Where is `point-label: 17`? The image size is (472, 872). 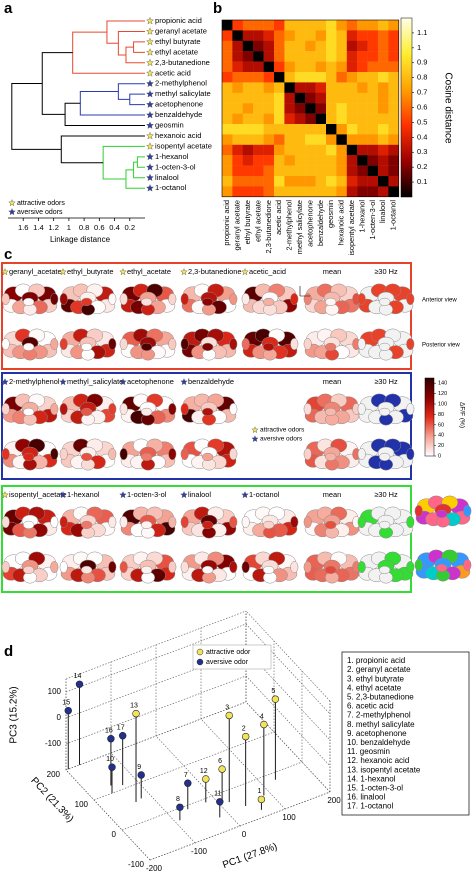
point-label: 17 is located at coordinates (121, 728).